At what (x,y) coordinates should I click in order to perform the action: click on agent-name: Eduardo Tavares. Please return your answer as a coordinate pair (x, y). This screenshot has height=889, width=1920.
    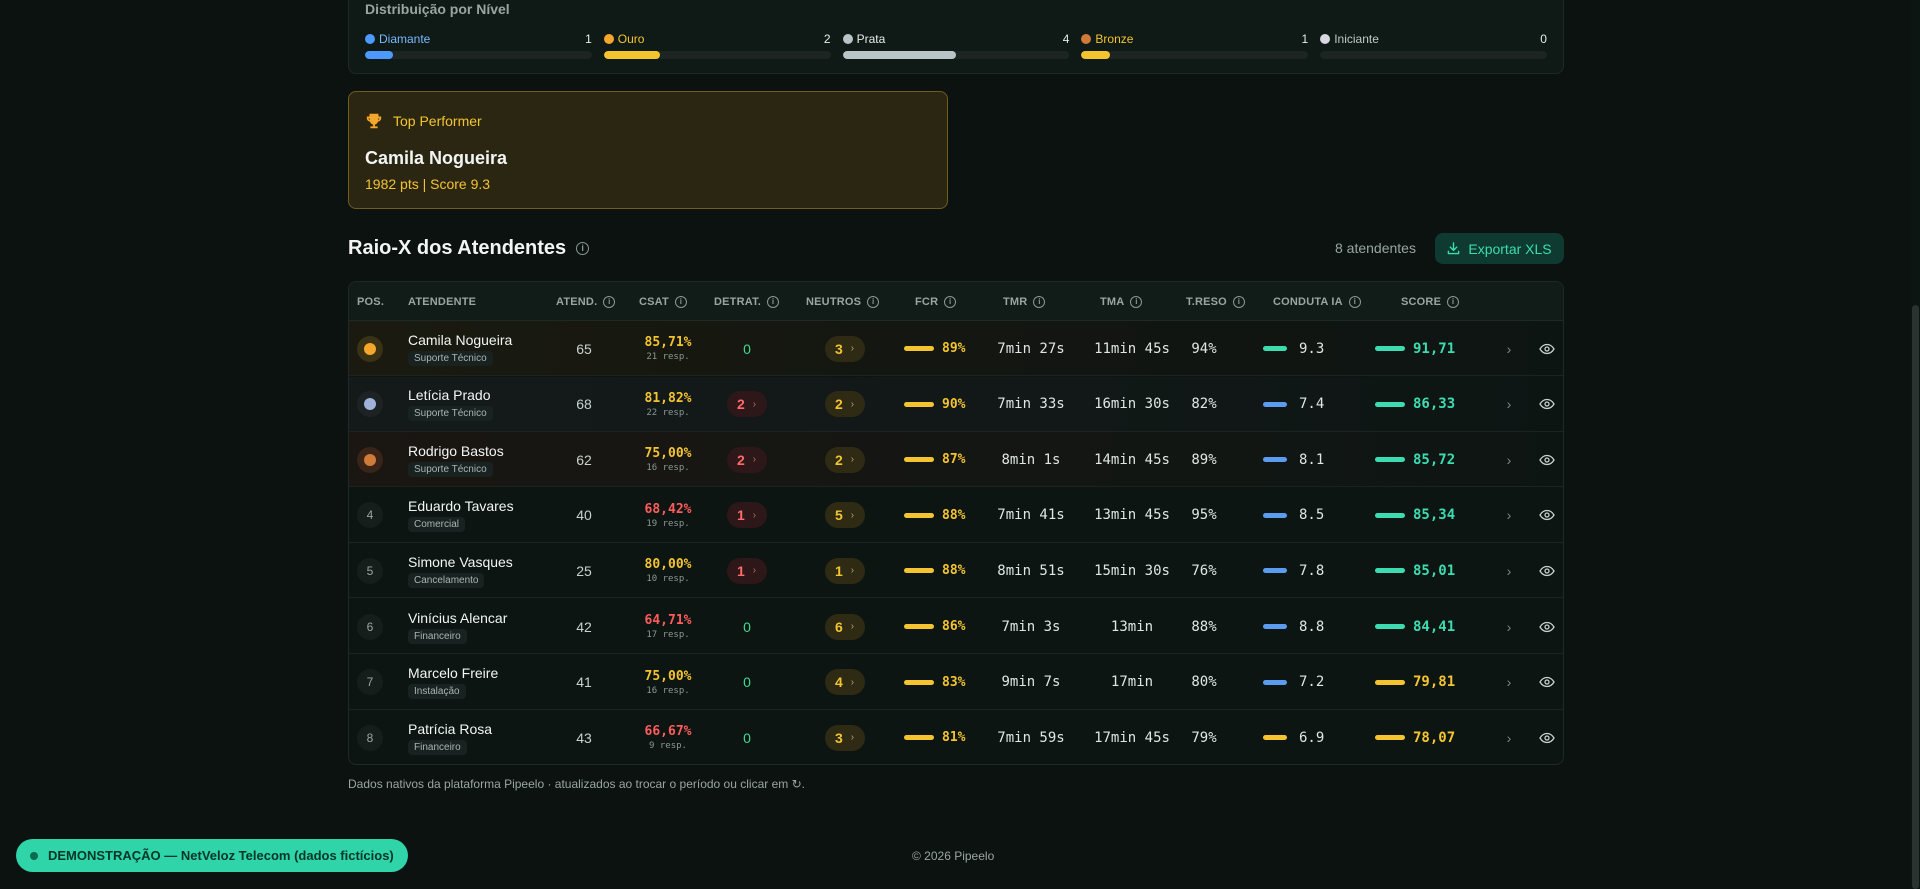
    Looking at the image, I should click on (461, 506).